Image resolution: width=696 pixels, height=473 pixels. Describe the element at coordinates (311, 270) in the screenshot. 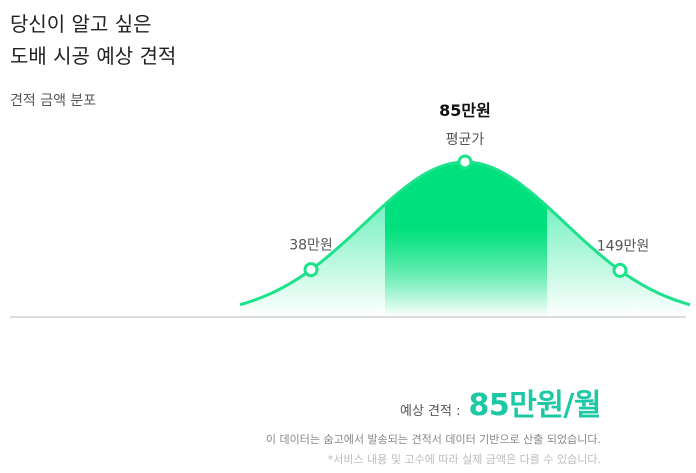

I see `point-marker-low` at that location.